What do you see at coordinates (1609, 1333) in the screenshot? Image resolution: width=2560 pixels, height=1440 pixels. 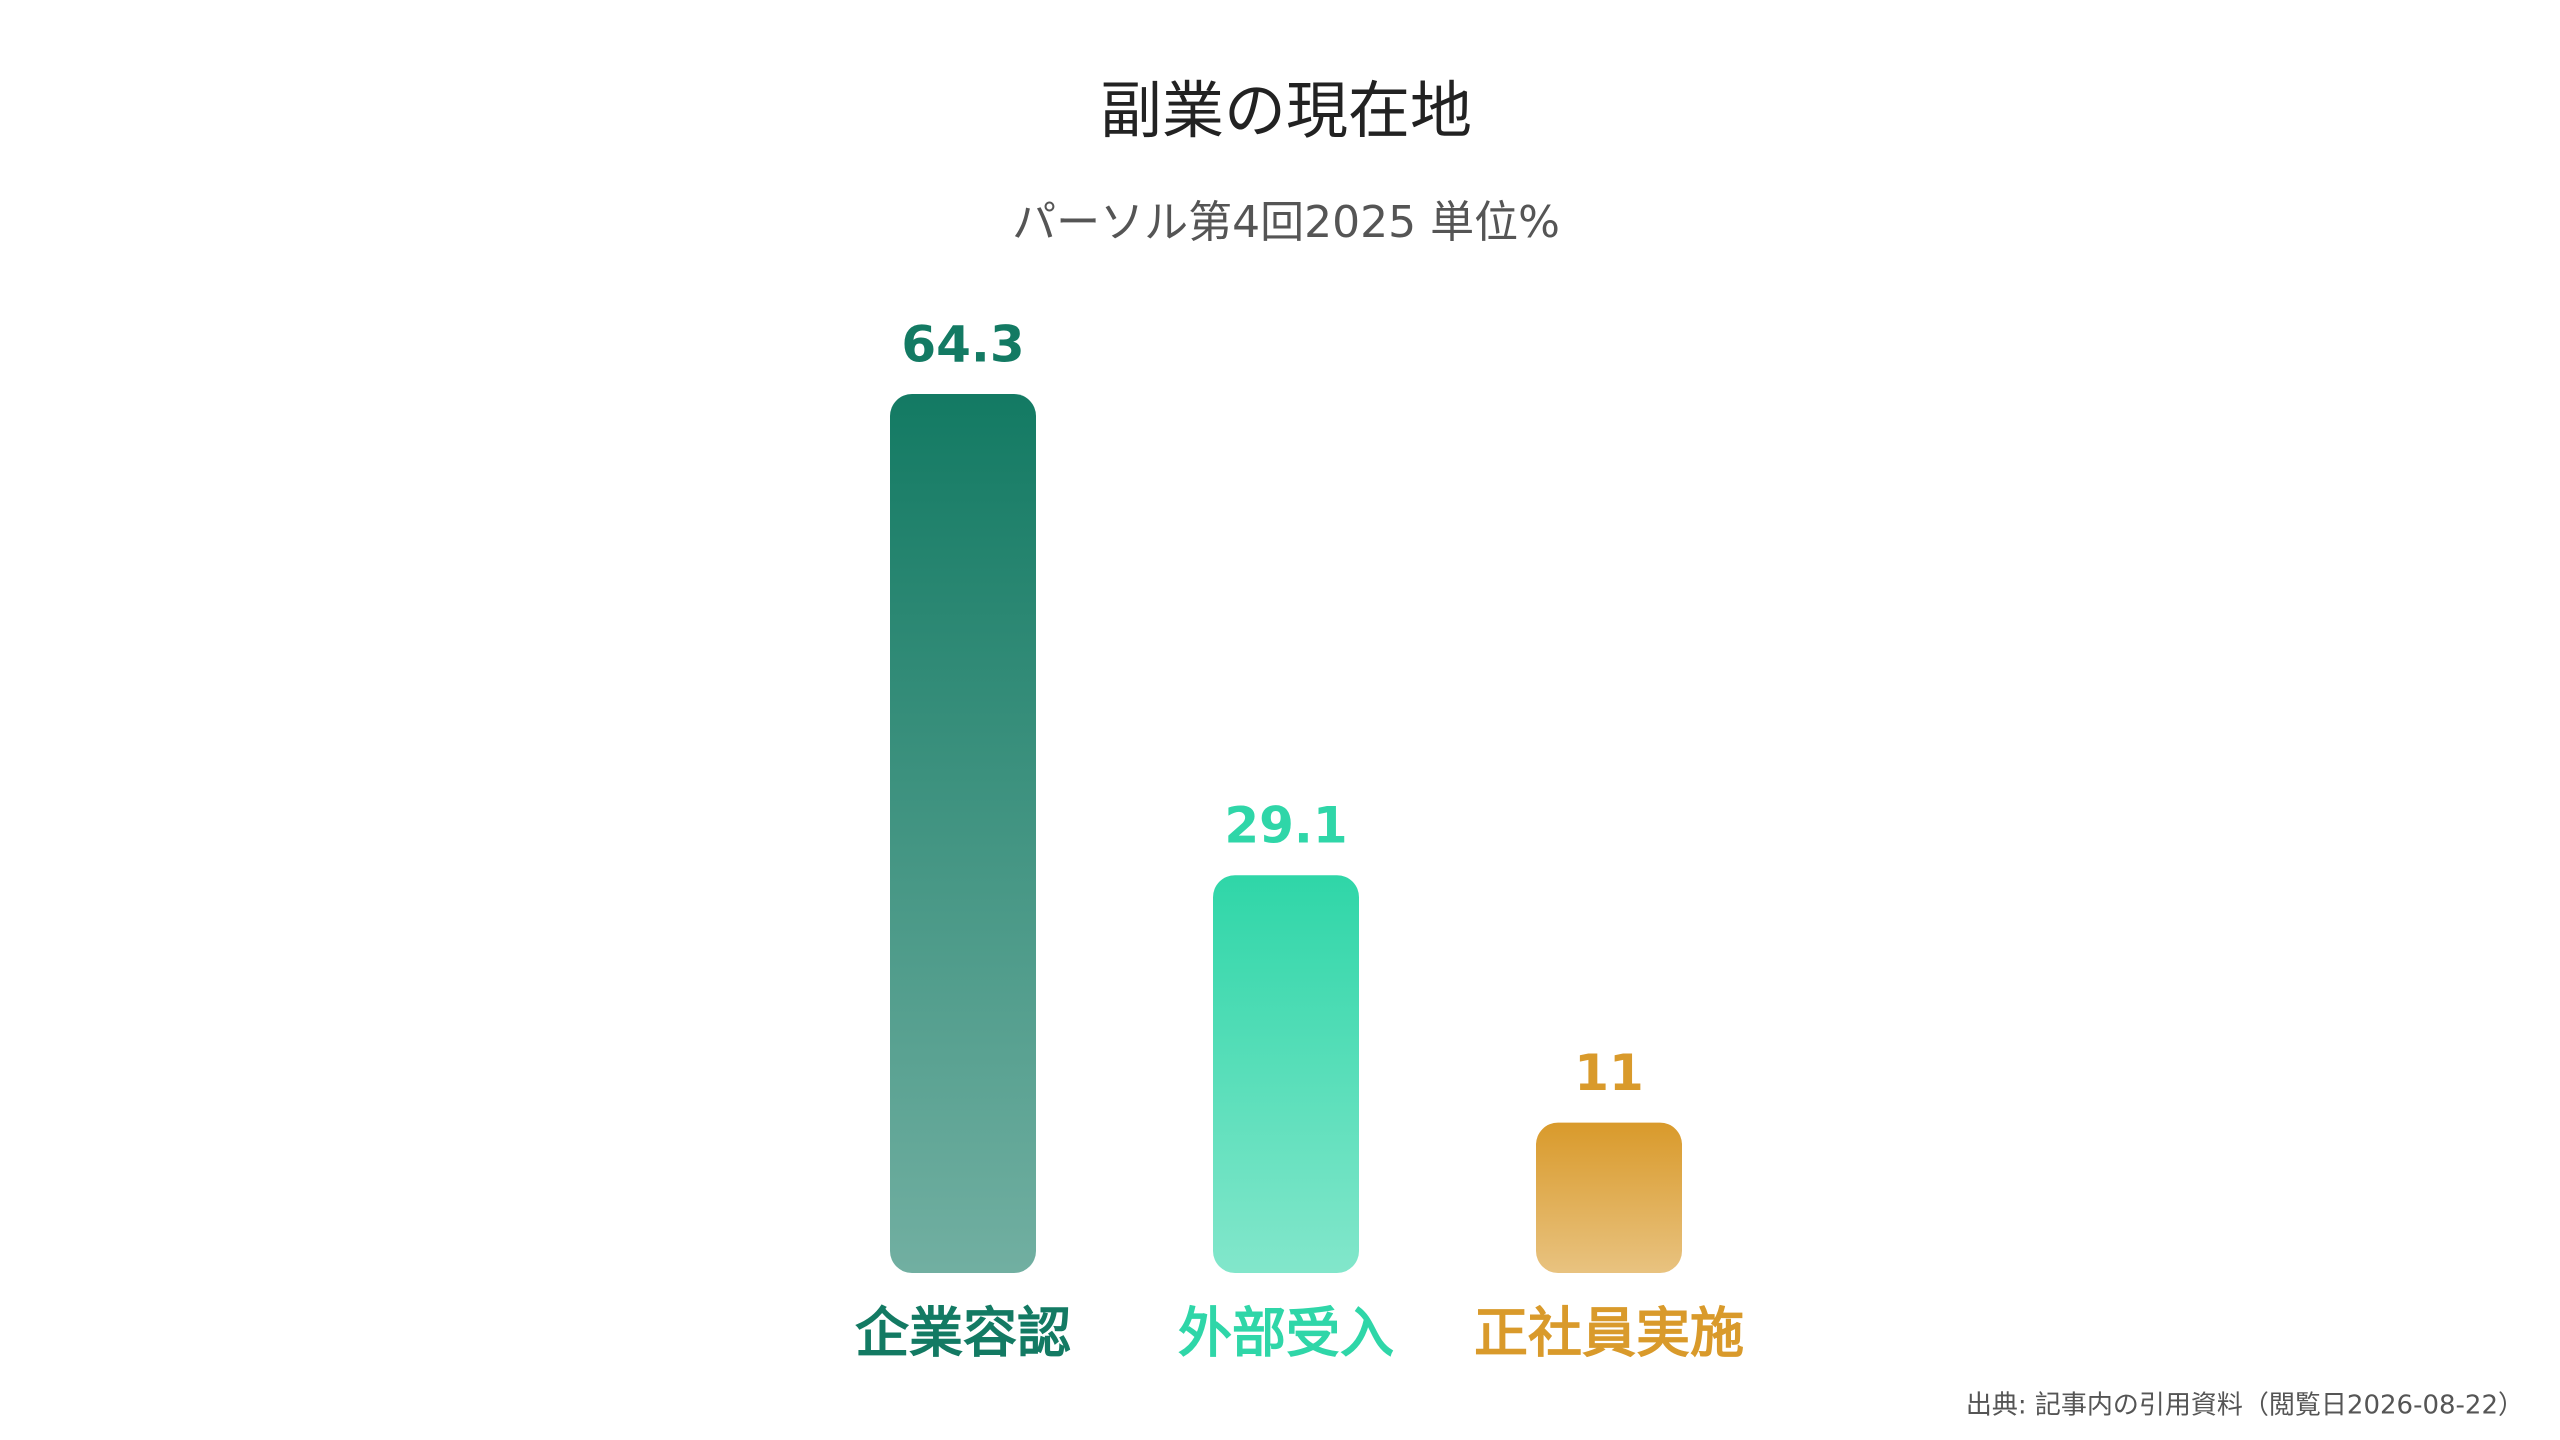 I see `x-tick-label: 正社員実施` at bounding box center [1609, 1333].